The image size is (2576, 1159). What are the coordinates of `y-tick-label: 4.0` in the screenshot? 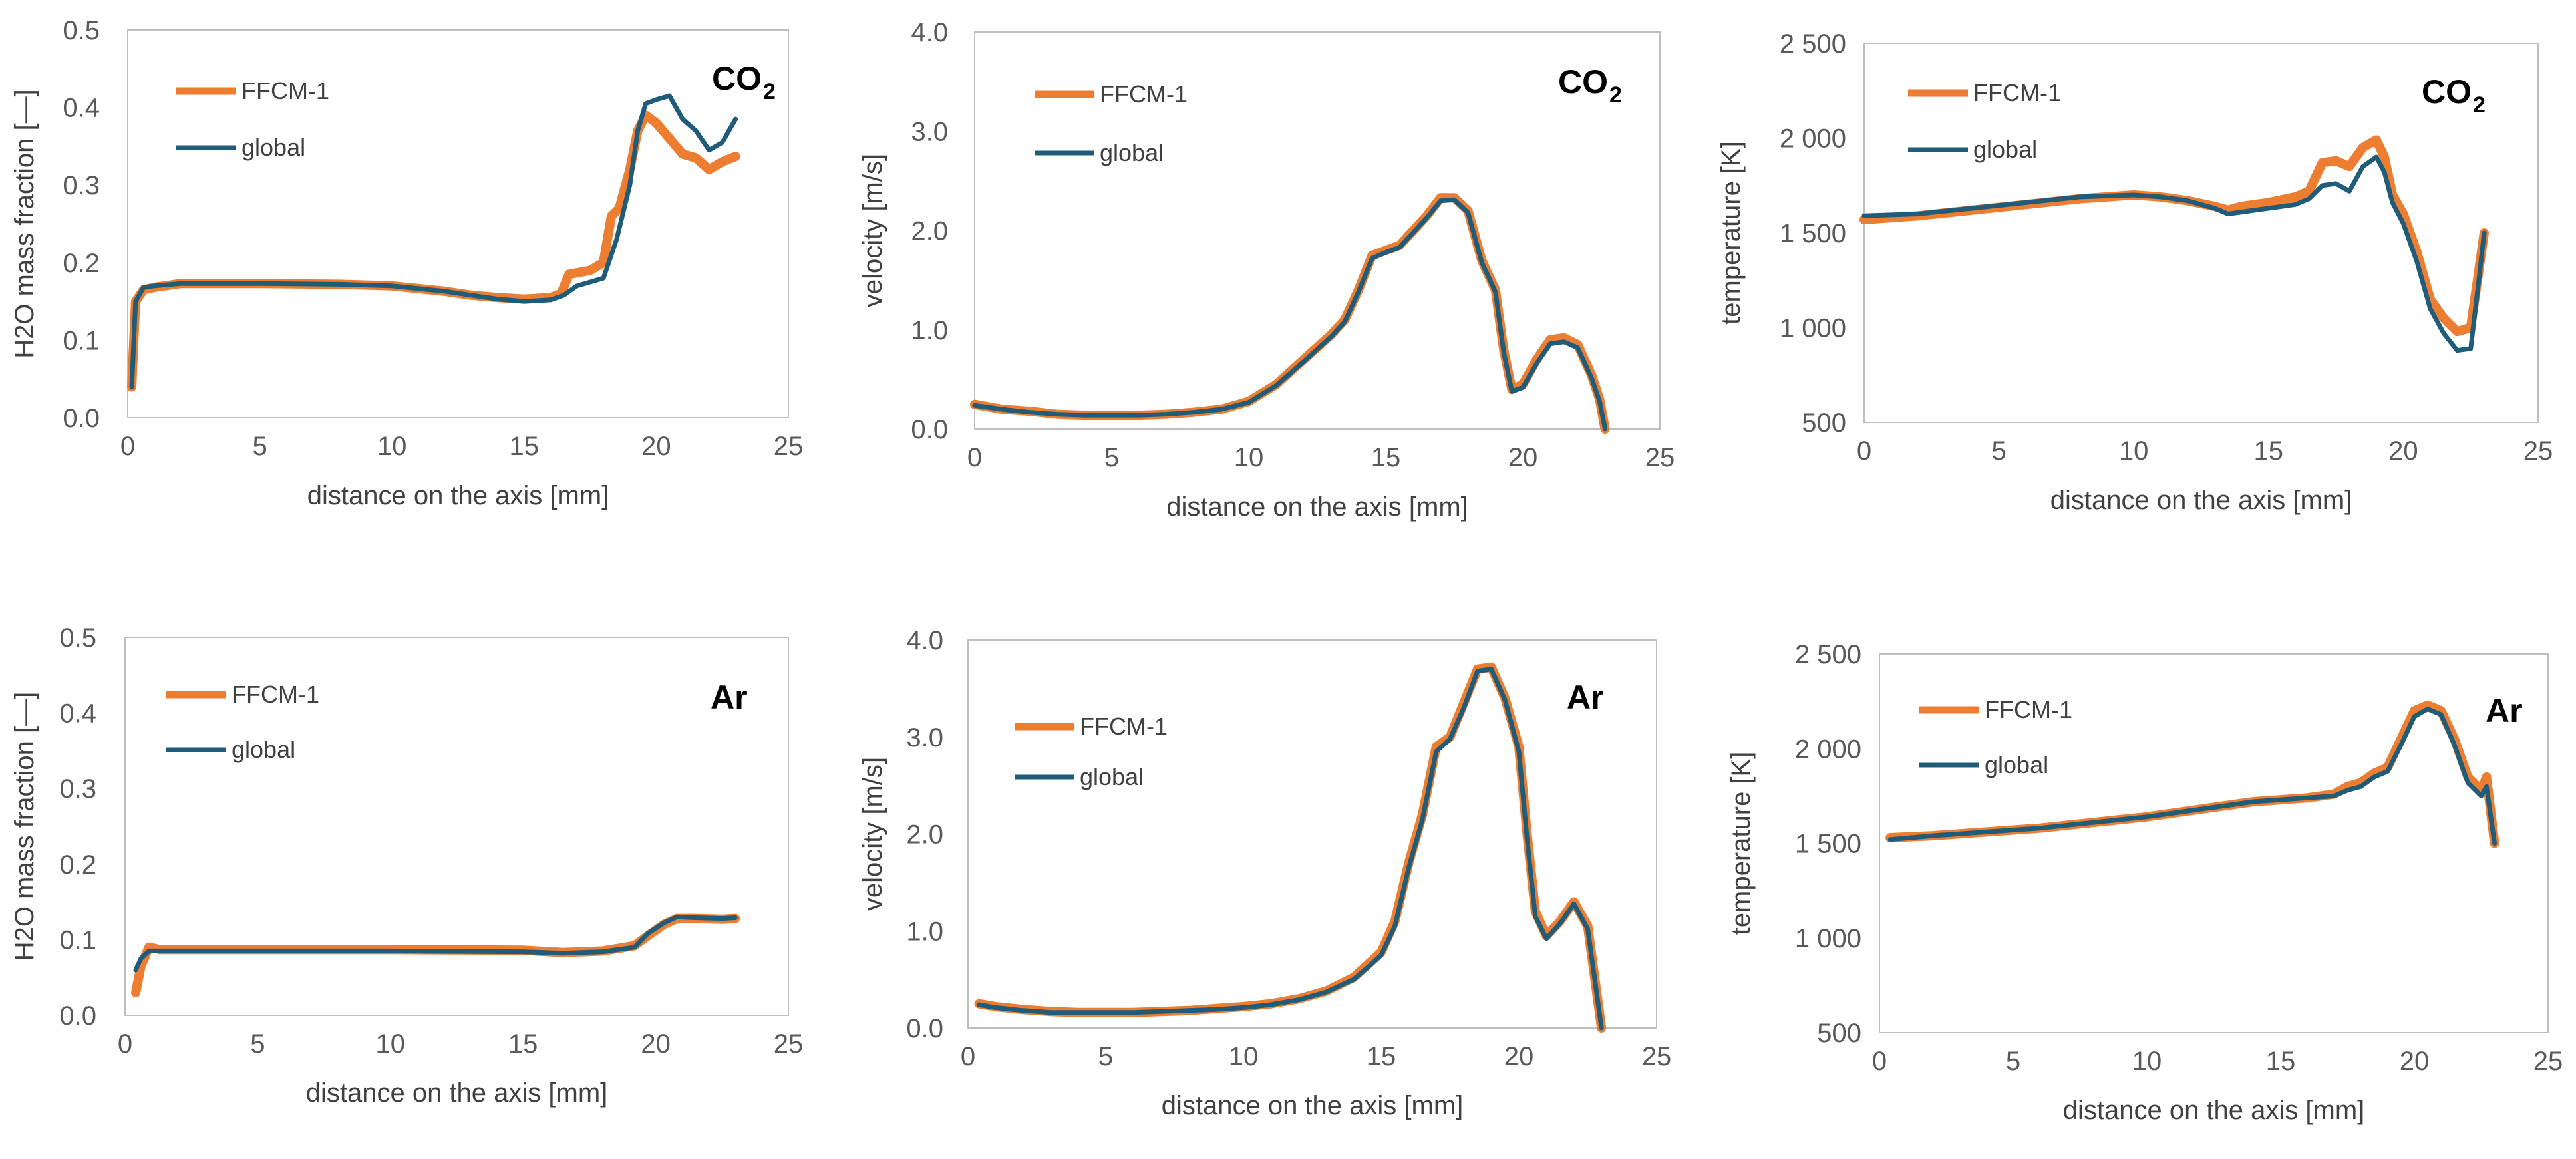 It's located at (929, 32).